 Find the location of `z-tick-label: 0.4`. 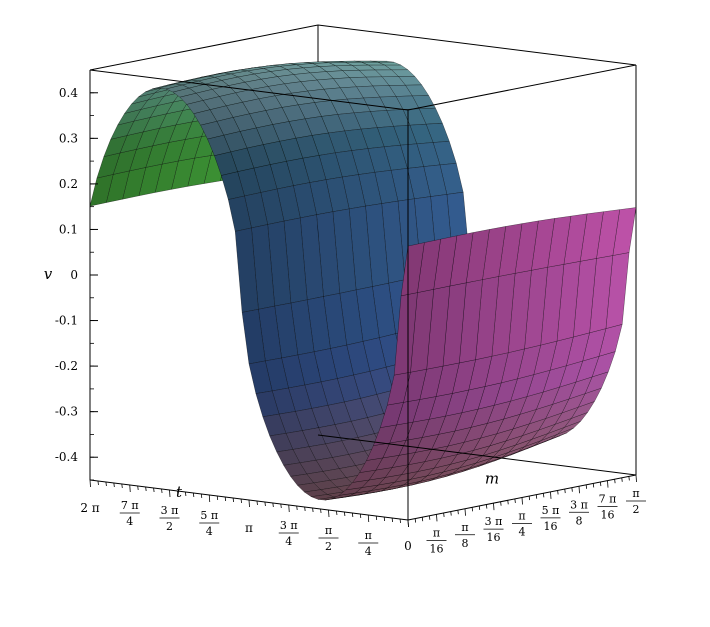

z-tick-label: 0.4 is located at coordinates (68, 93).